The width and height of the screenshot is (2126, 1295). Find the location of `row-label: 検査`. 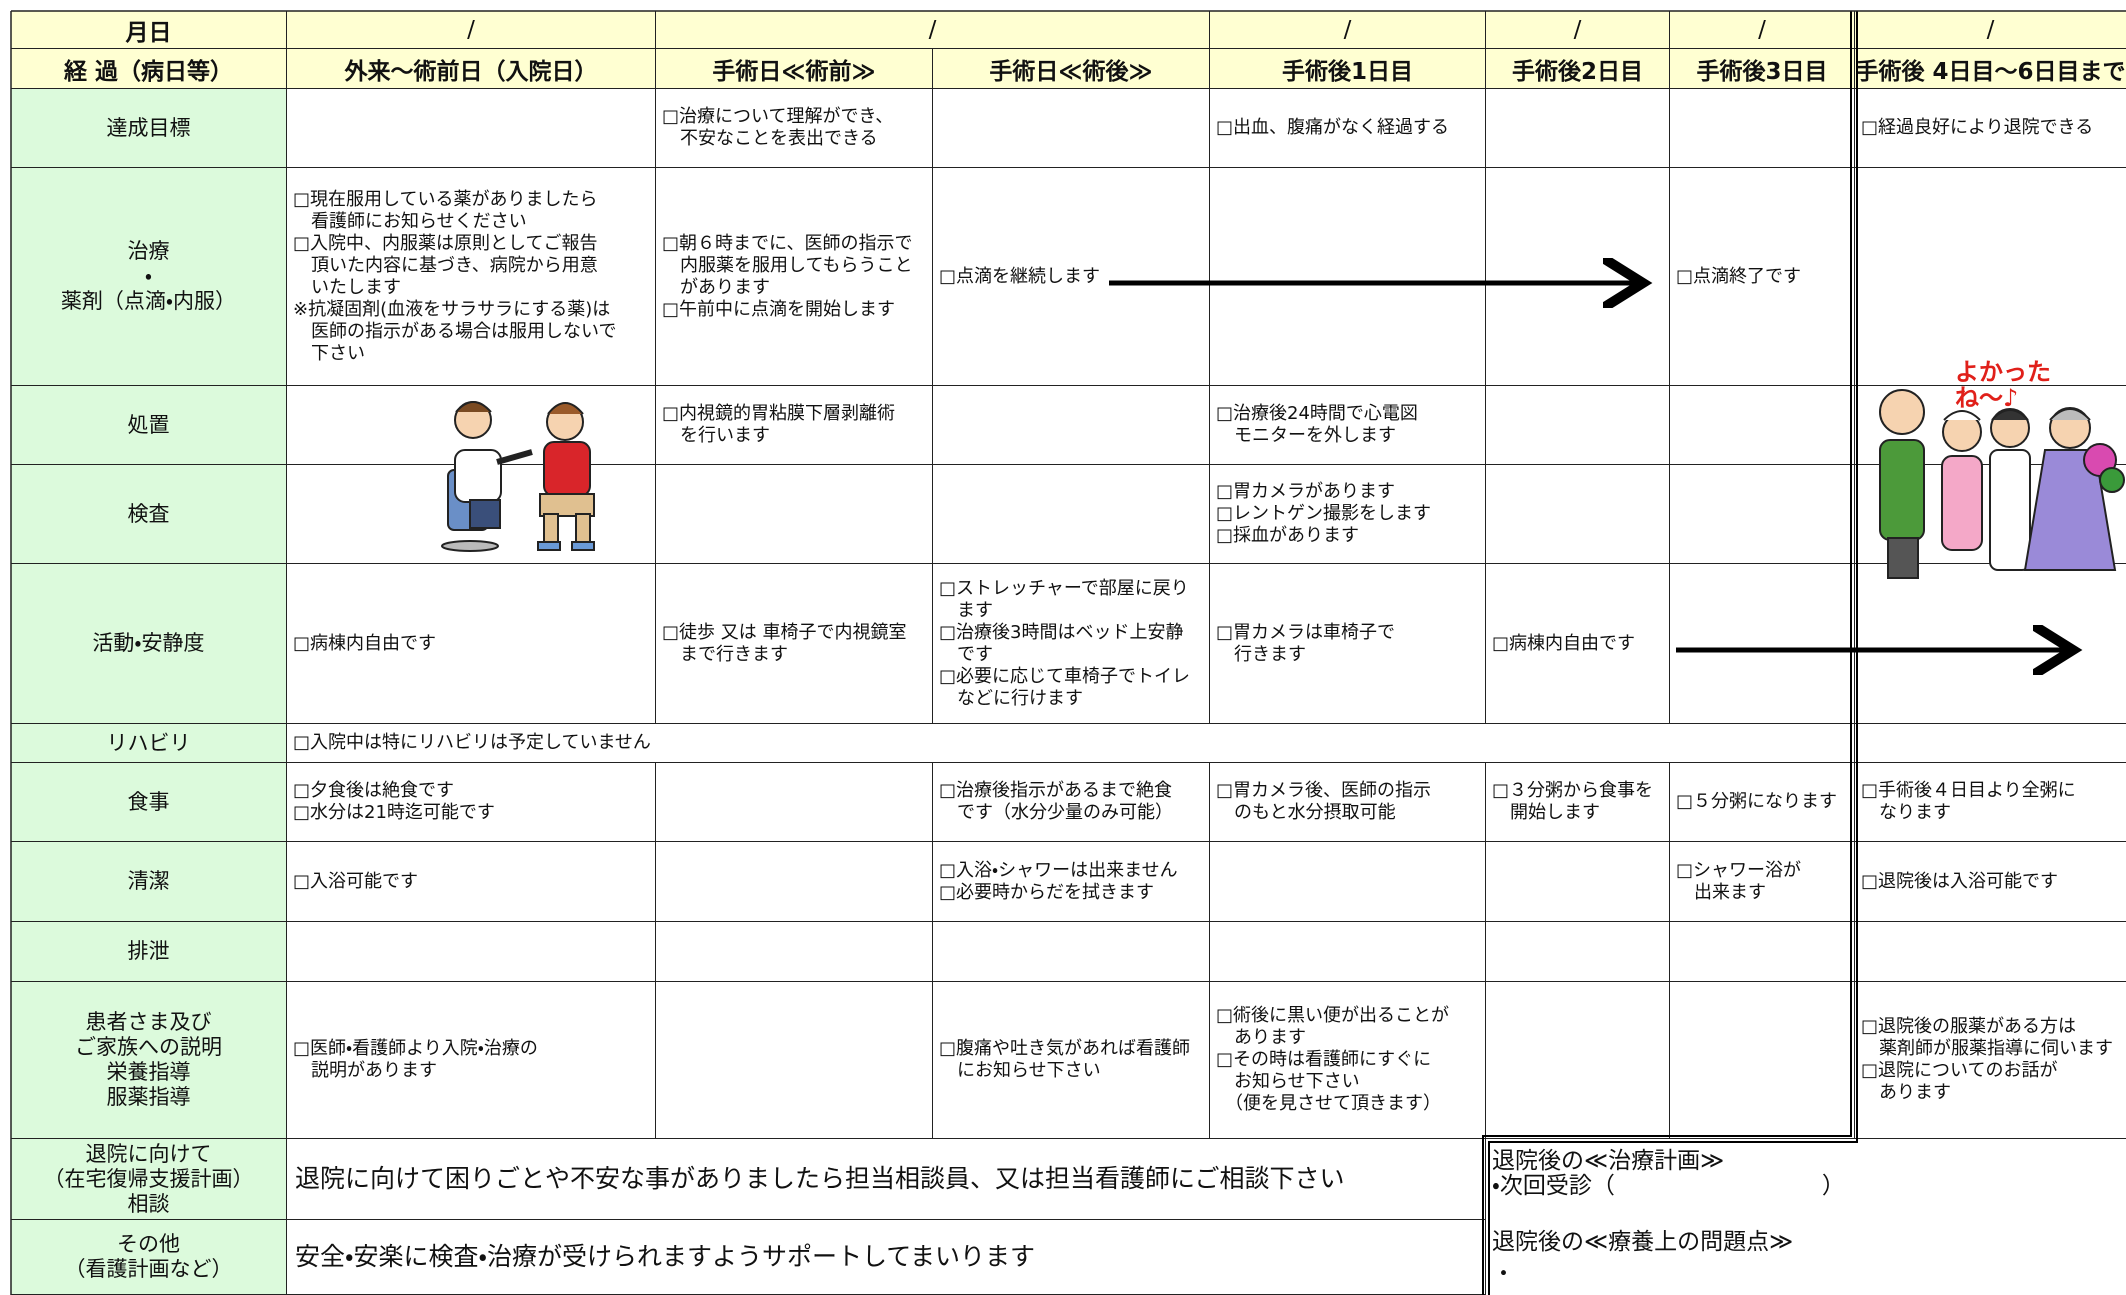

row-label: 検査 is located at coordinates (149, 514).